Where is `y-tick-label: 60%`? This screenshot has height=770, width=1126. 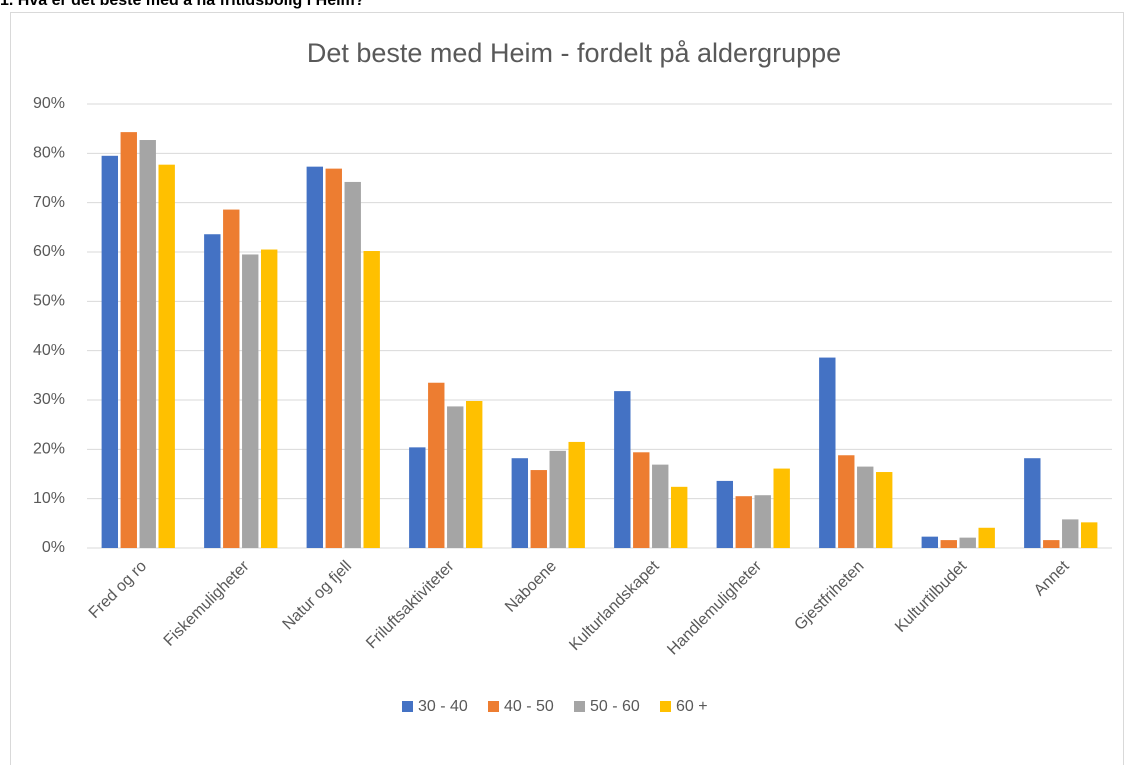
y-tick-label: 60% is located at coordinates (49, 251).